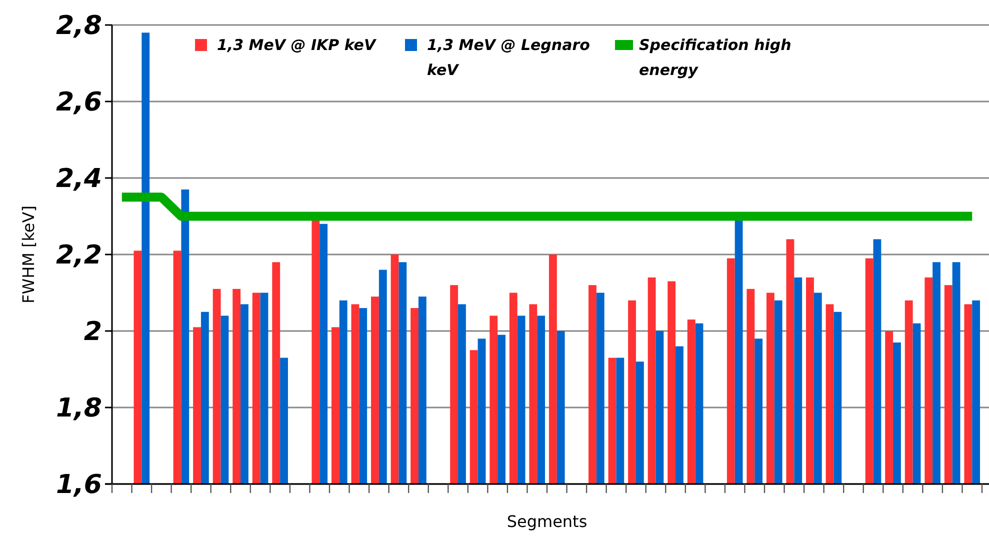 This screenshot has height=549, width=989. What do you see at coordinates (79, 103) in the screenshot?
I see `y-tick-label: 2,6` at bounding box center [79, 103].